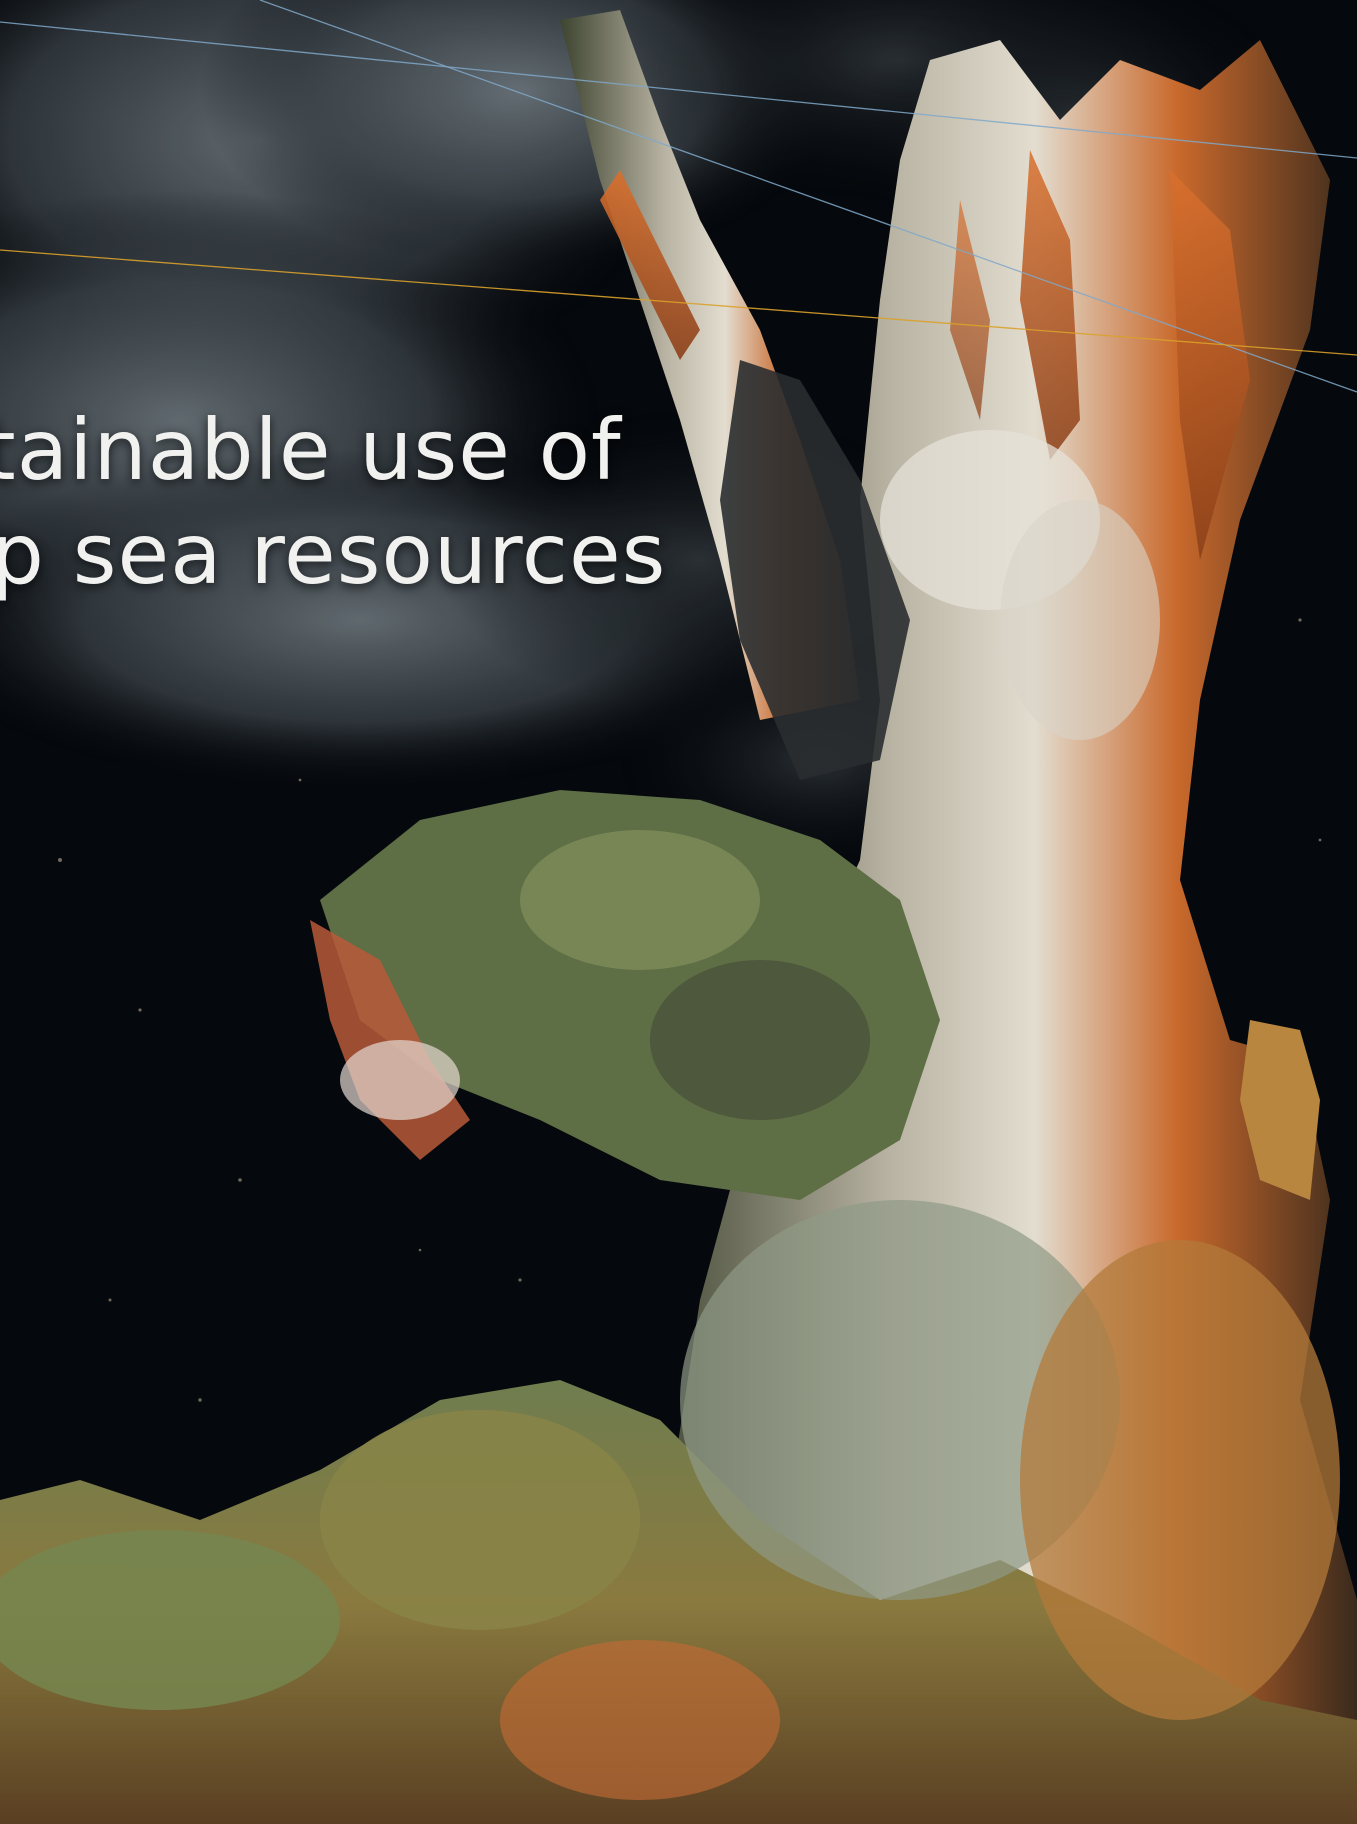  I want to click on headline-line-2: ep sea resources, so click(333, 554).